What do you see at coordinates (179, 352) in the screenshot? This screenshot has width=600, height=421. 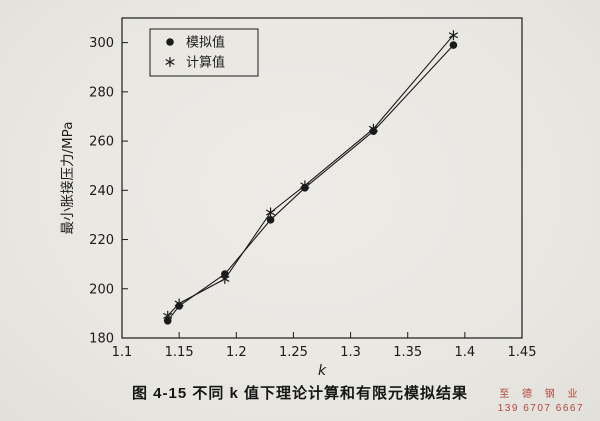 I see `x-tick-label: 1.15` at bounding box center [179, 352].